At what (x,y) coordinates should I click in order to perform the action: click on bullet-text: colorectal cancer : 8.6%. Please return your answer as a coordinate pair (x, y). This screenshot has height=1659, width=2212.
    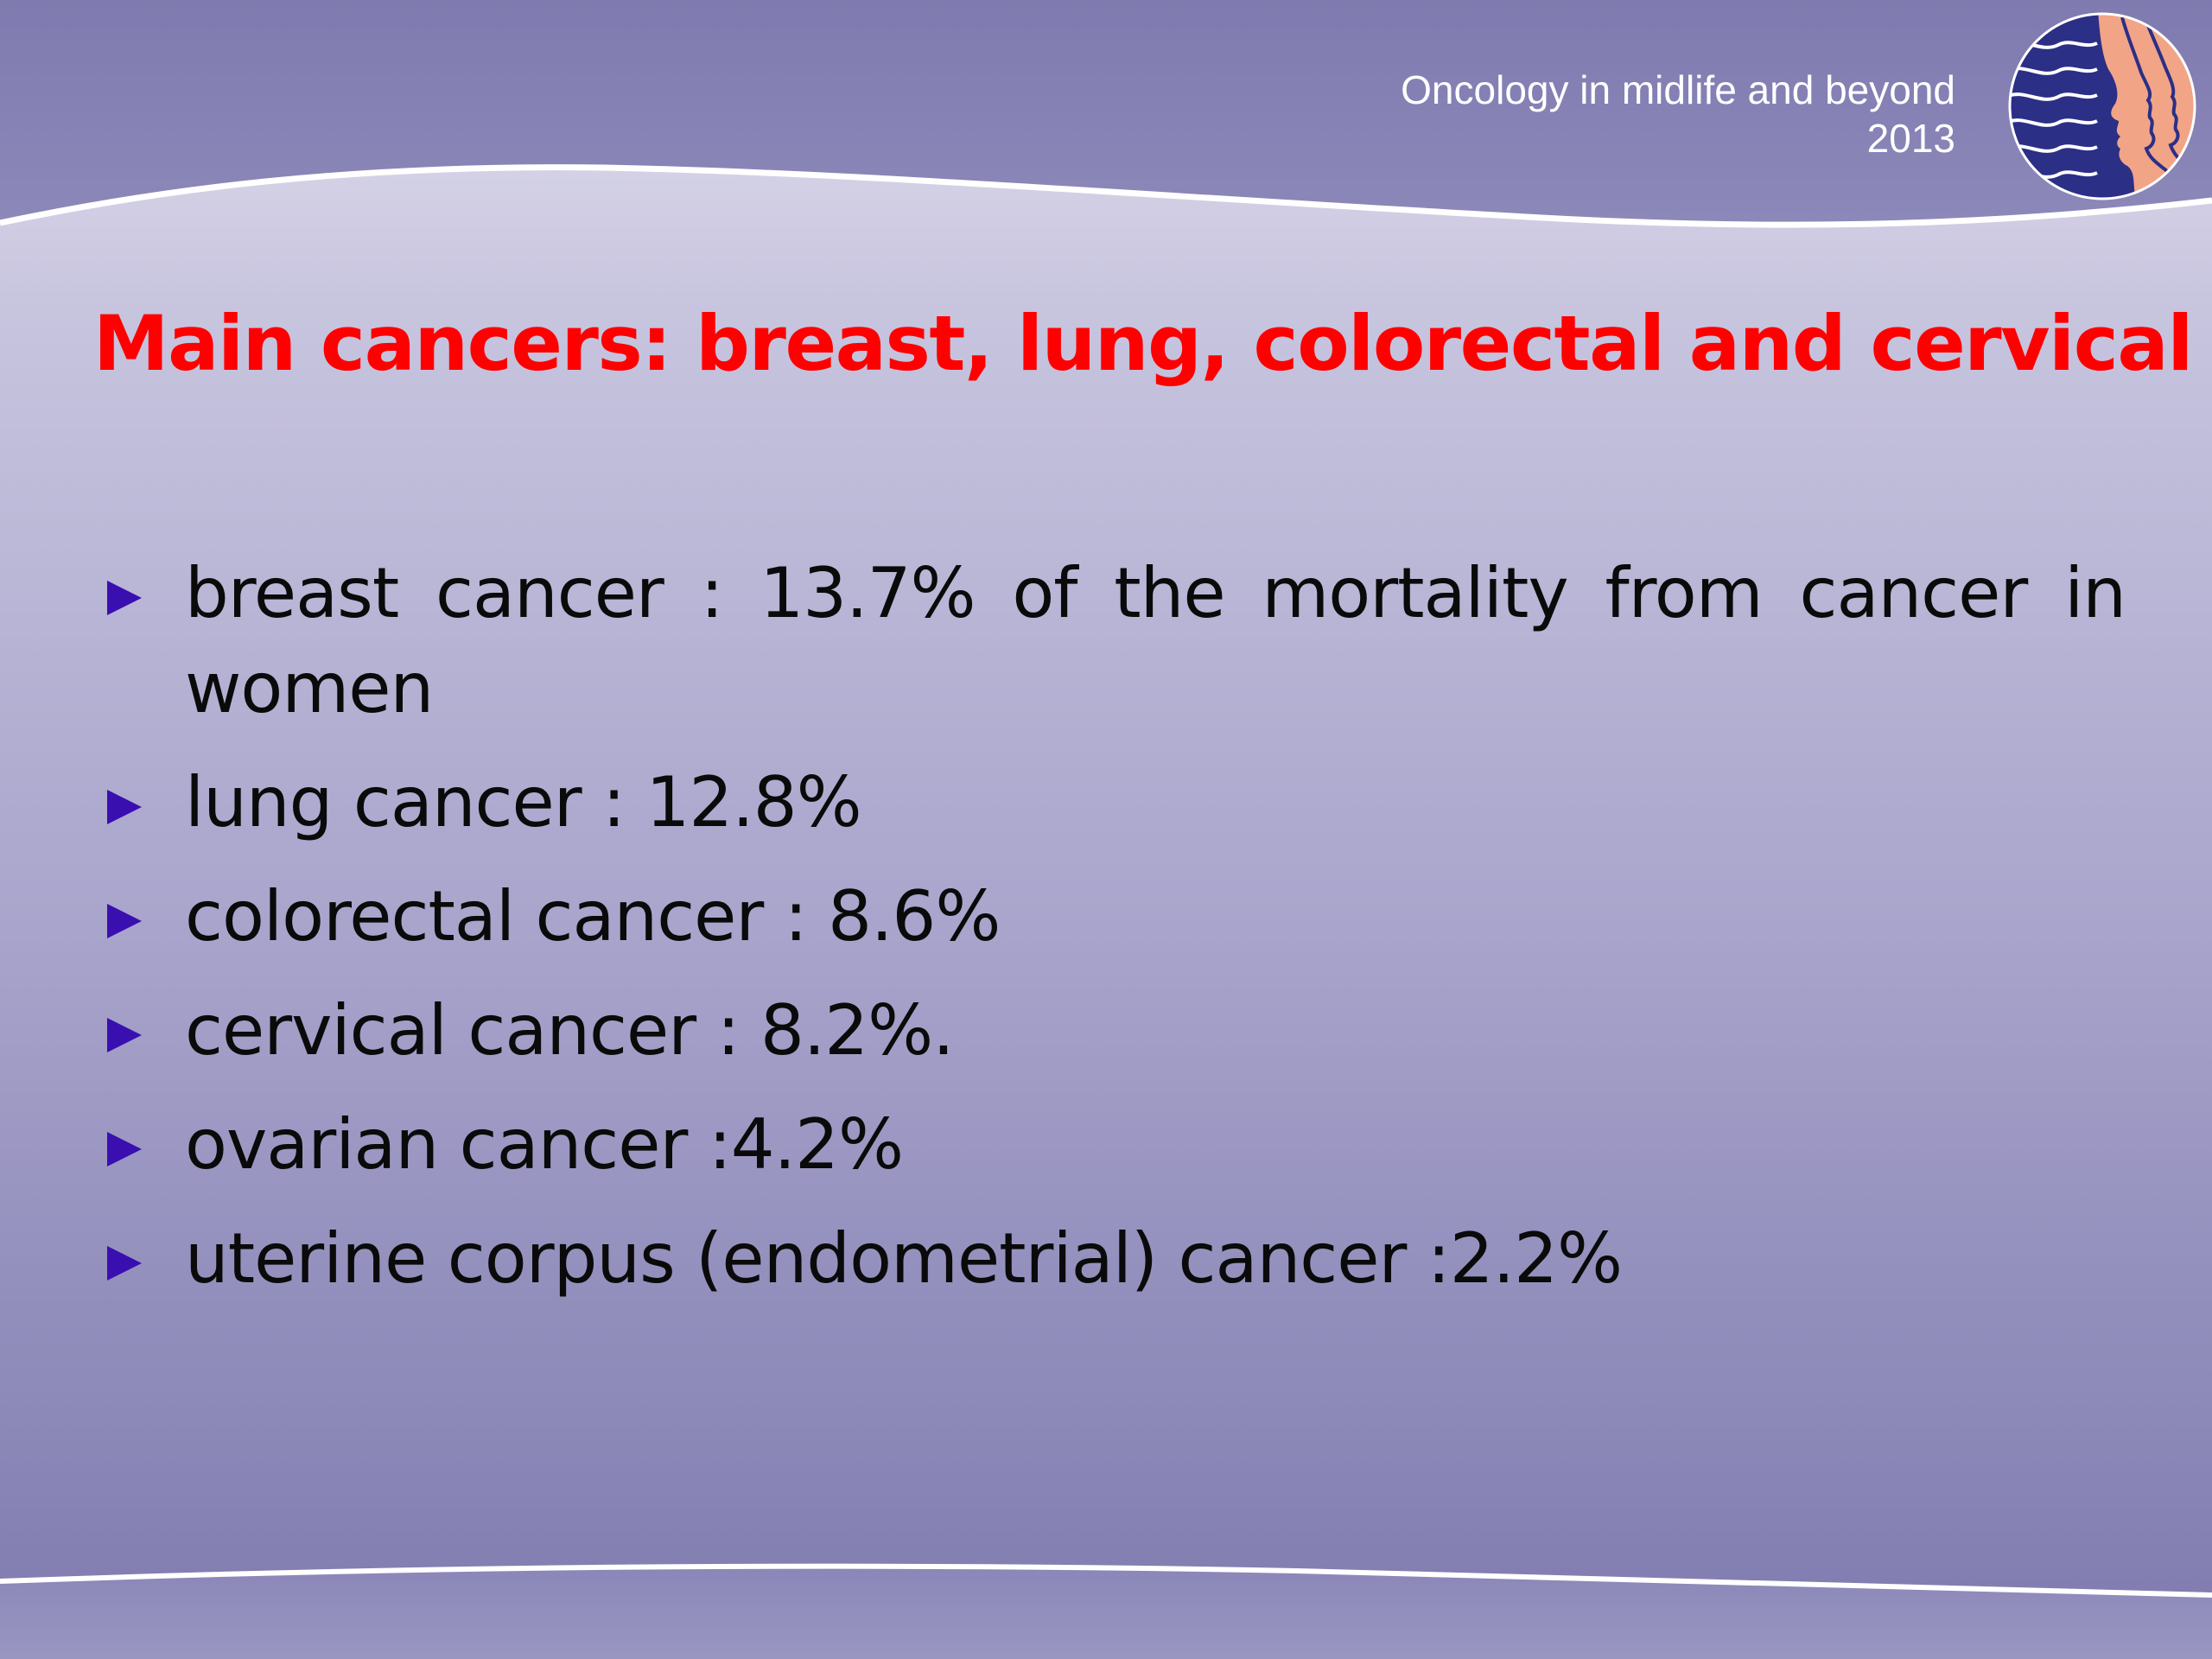
    Looking at the image, I should click on (593, 916).